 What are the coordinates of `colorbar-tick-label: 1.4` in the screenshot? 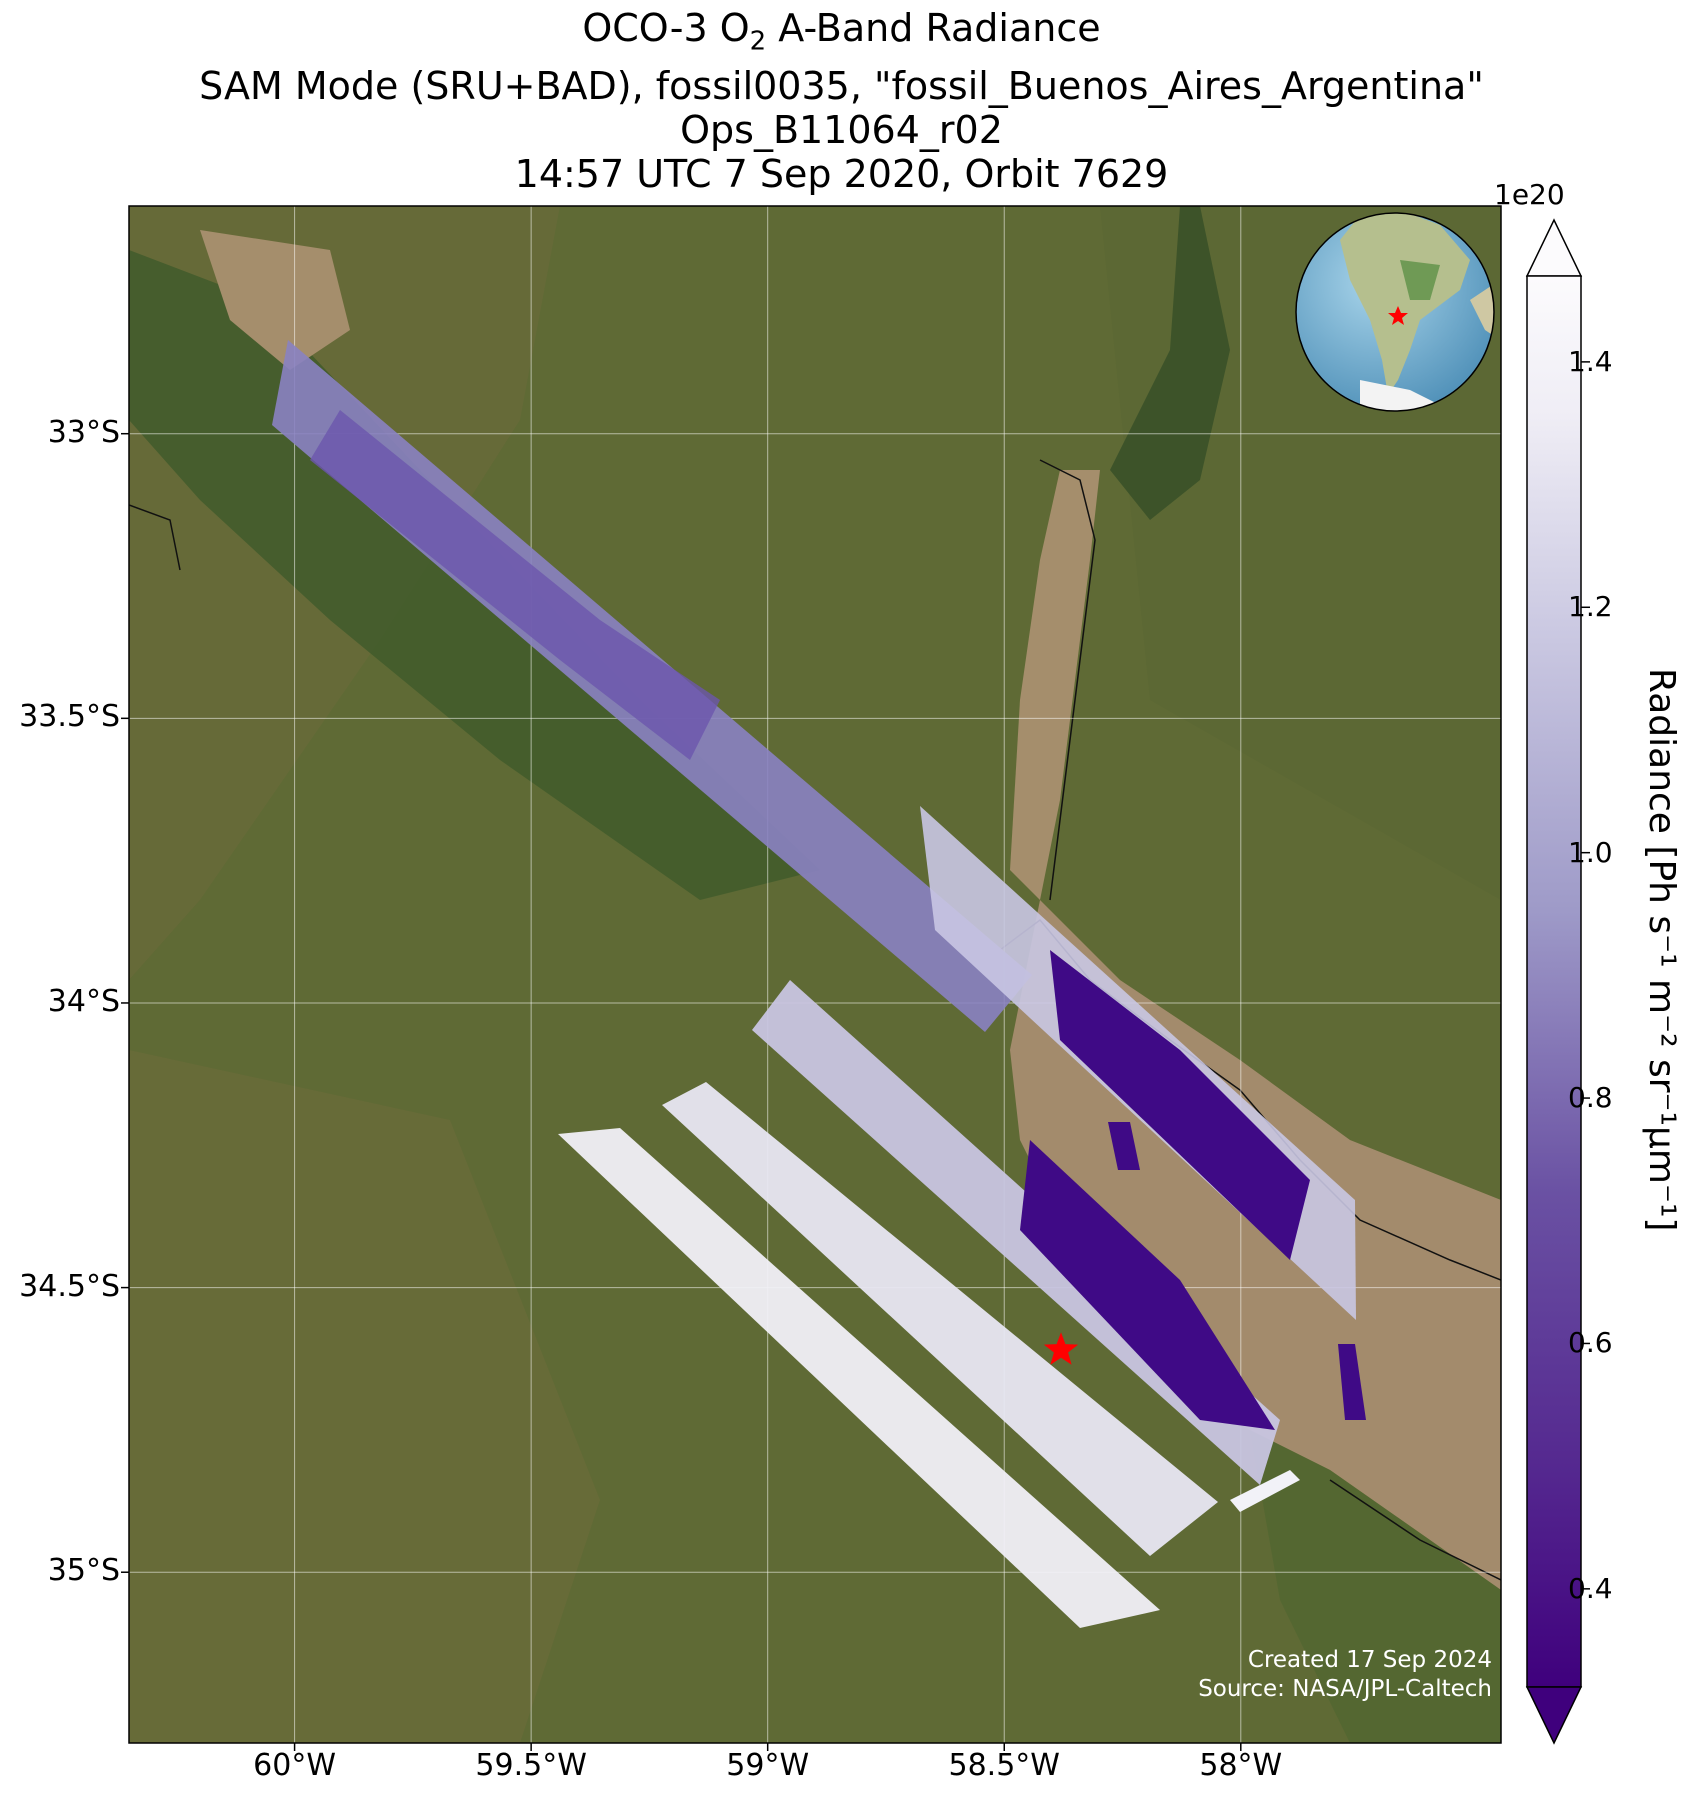 It's located at (1590, 361).